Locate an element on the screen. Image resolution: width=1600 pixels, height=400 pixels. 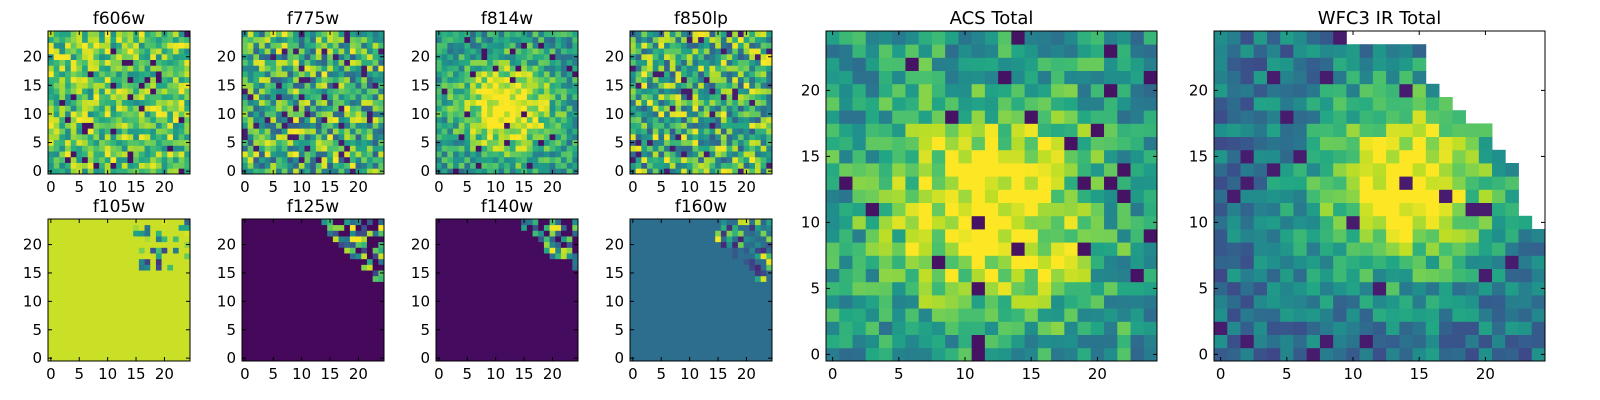
x-tick-label: 0 is located at coordinates (245, 187).